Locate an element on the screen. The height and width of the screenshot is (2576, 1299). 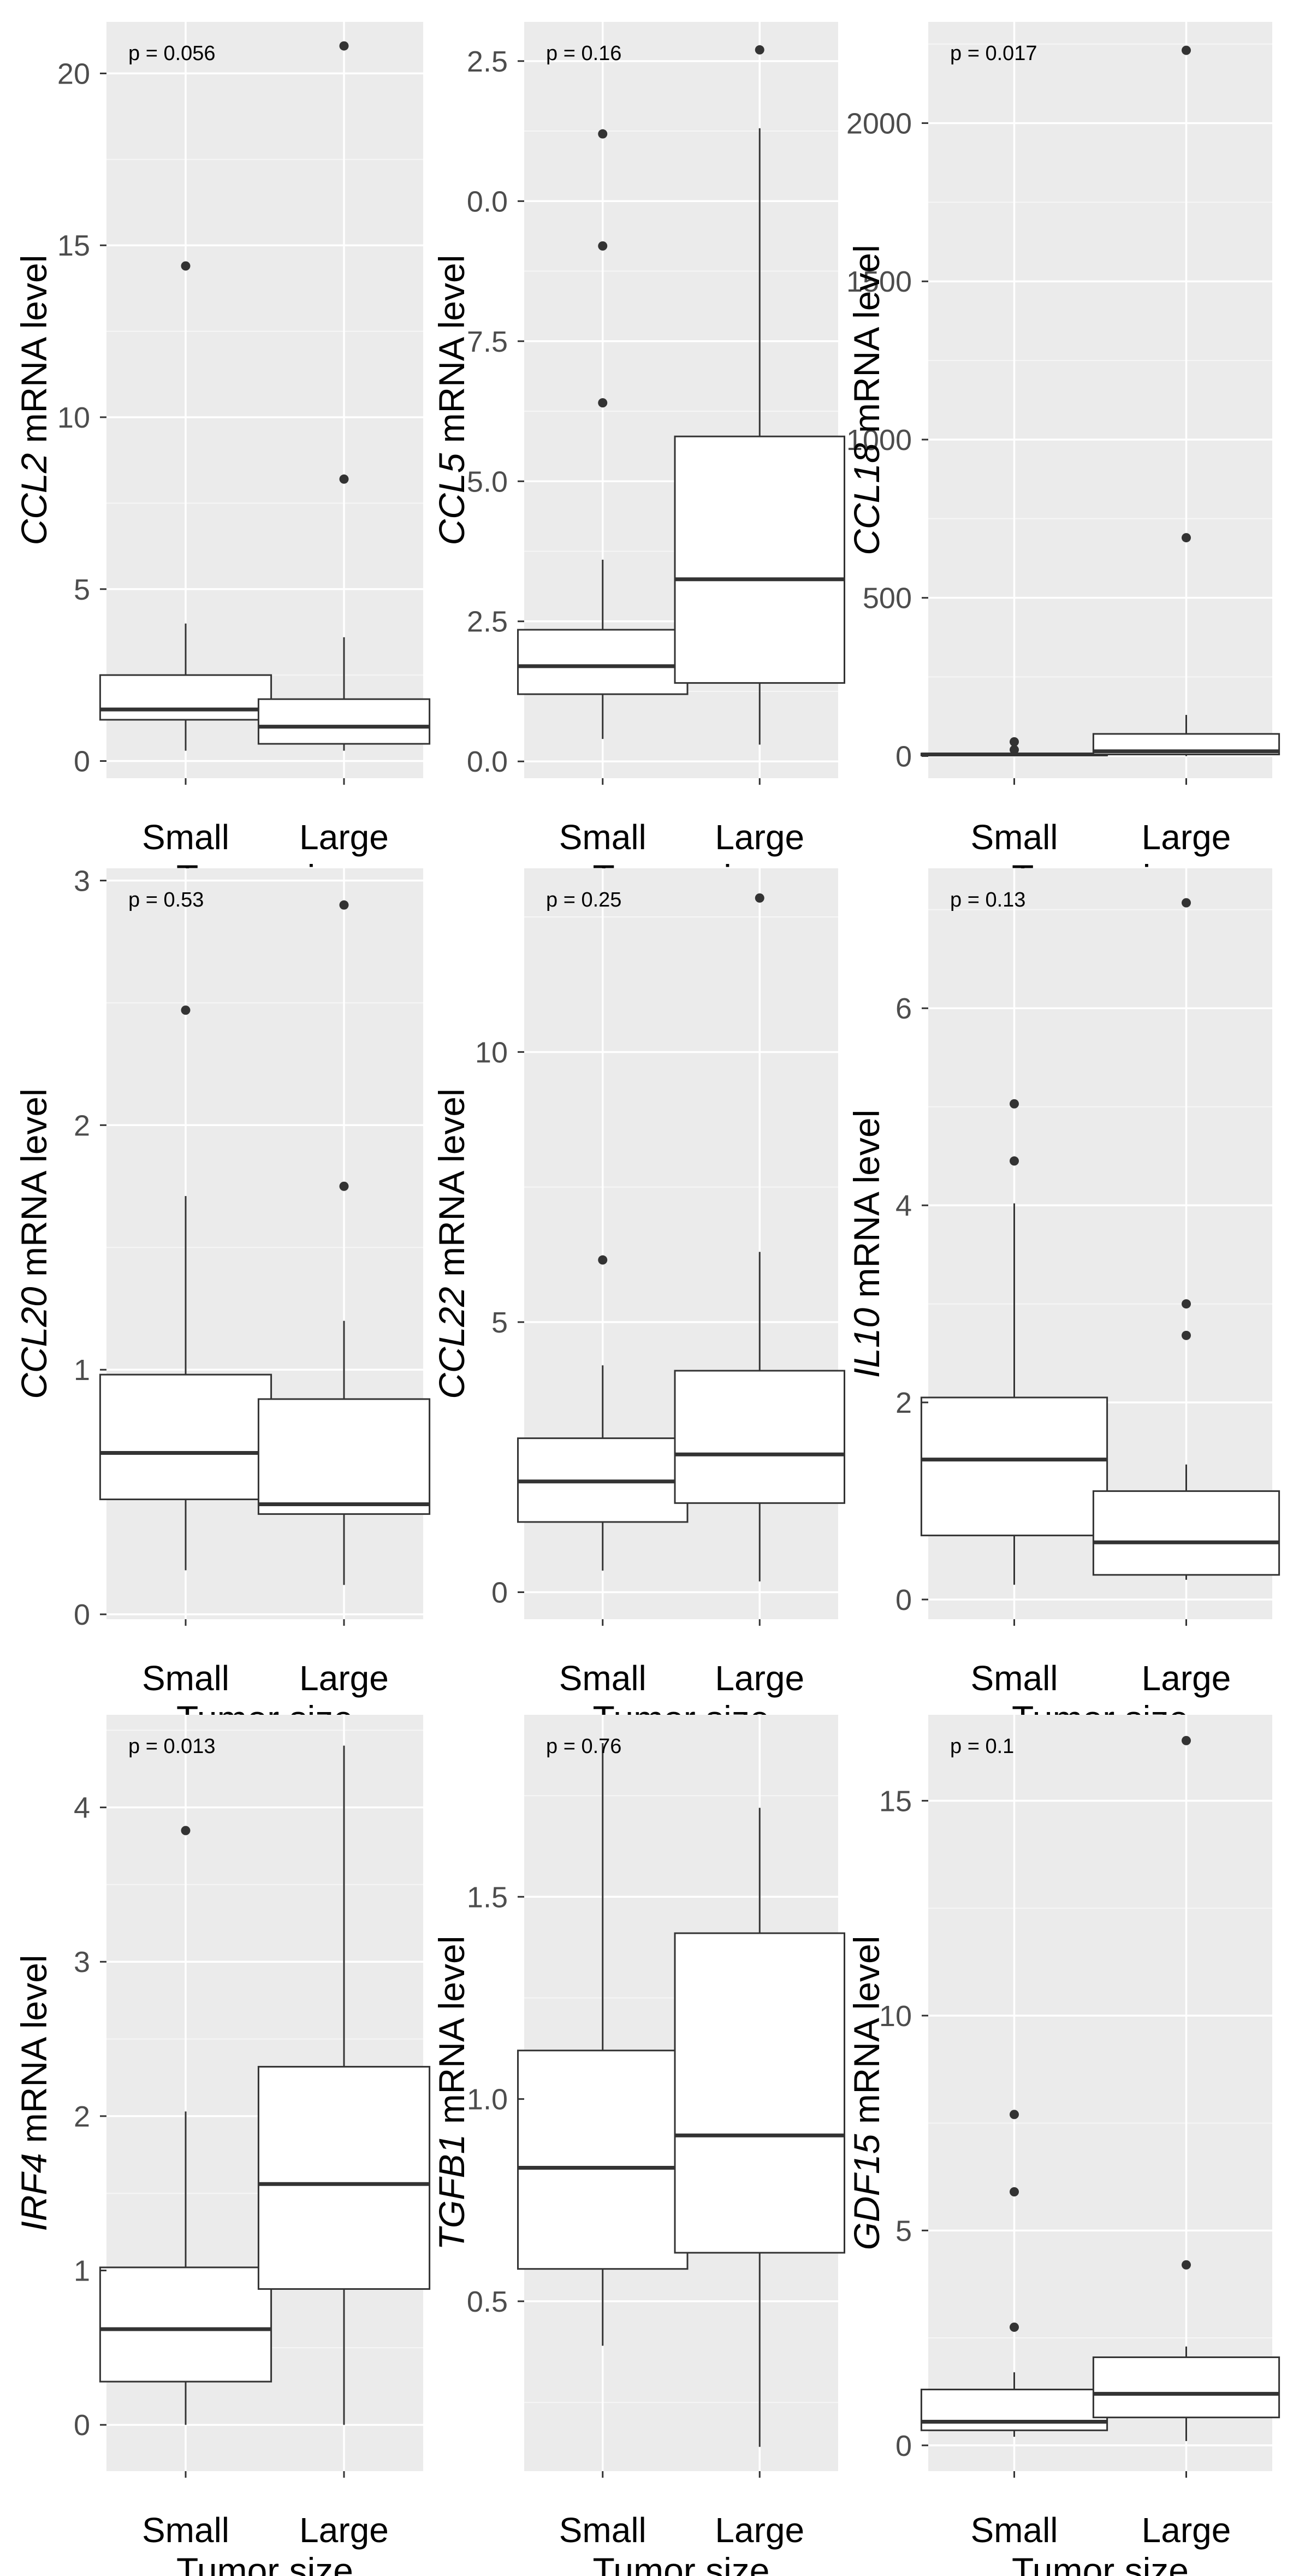
y-axis-gene-name: IL10 is located at coordinates (866, 1343).